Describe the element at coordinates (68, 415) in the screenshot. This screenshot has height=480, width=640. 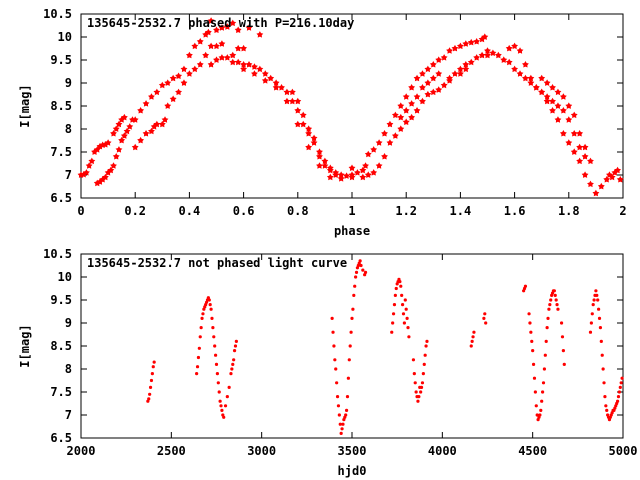
I see `y-tick-label: 7` at that location.